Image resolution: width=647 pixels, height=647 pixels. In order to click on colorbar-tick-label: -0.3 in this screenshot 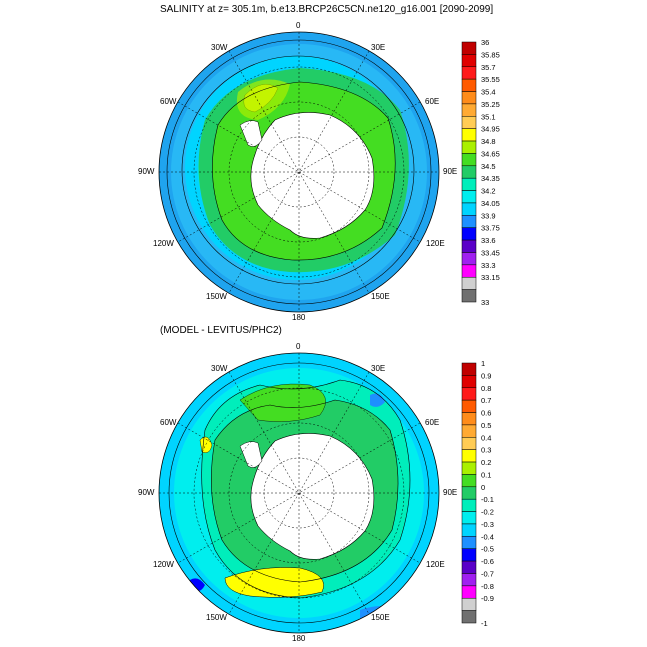, I will do `click(487, 524)`.